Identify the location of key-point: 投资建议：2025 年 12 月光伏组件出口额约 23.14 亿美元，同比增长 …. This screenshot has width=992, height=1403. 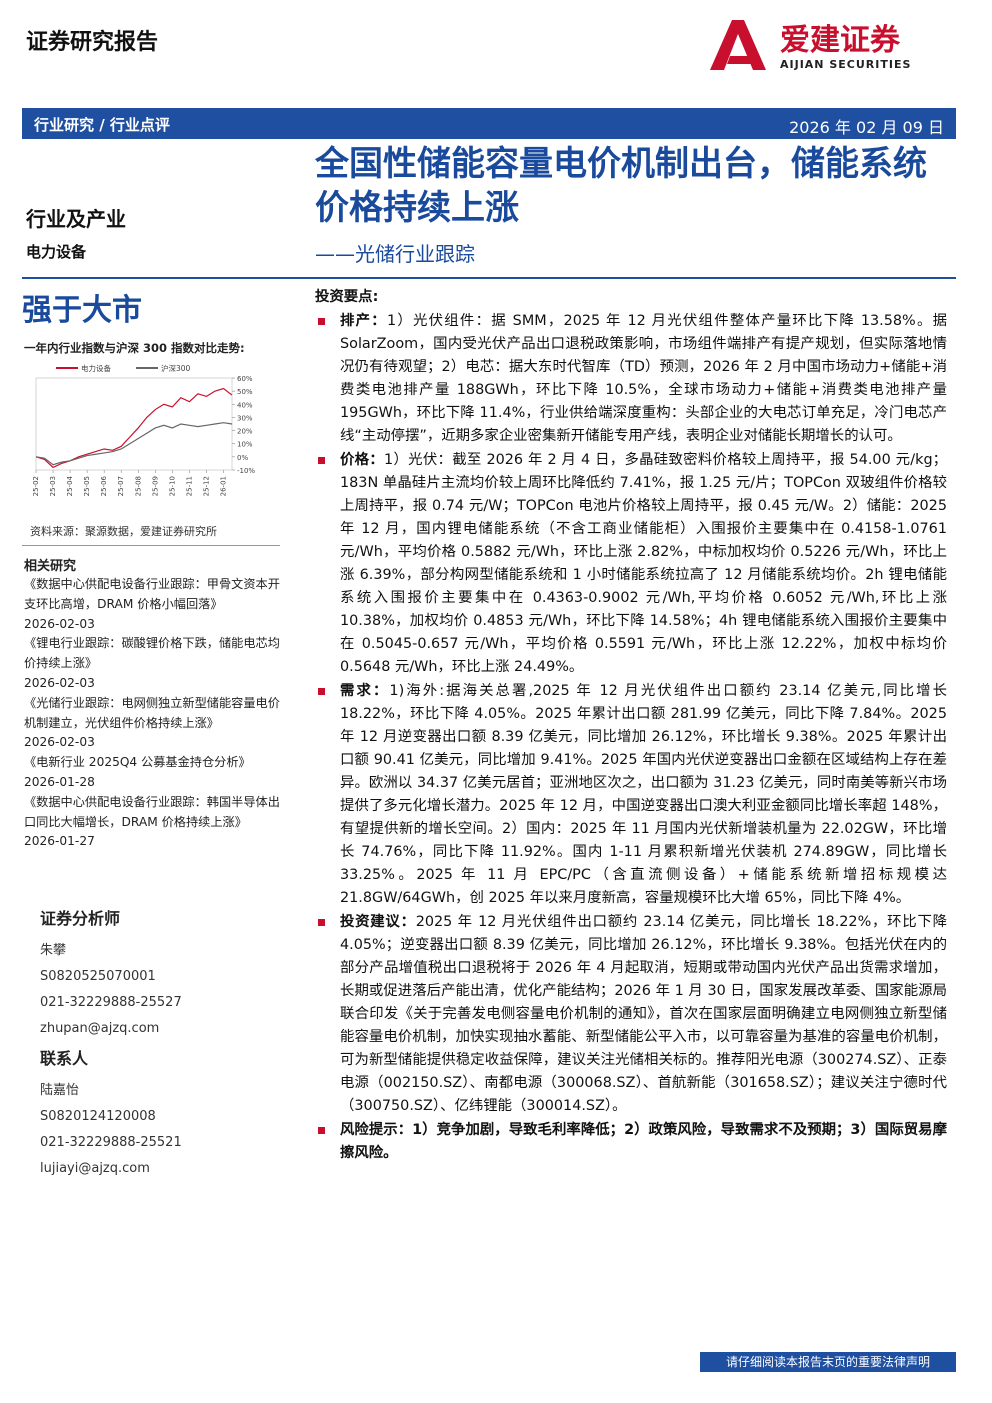
(631, 1014).